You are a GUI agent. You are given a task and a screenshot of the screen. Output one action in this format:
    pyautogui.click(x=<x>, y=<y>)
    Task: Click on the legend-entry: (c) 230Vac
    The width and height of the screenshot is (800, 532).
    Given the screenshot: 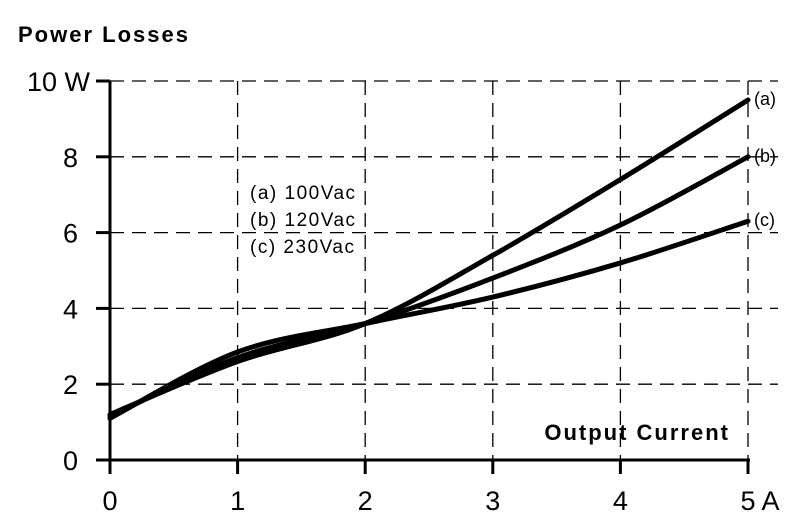 What is the action you would take?
    pyautogui.click(x=302, y=247)
    